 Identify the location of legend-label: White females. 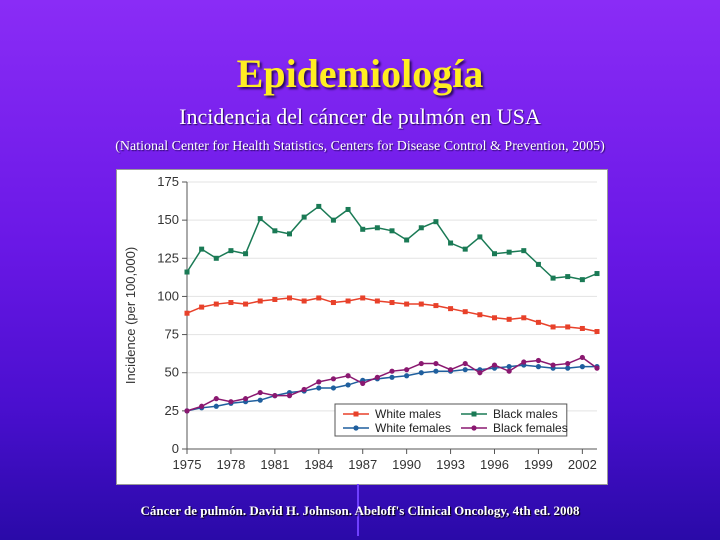
(413, 428).